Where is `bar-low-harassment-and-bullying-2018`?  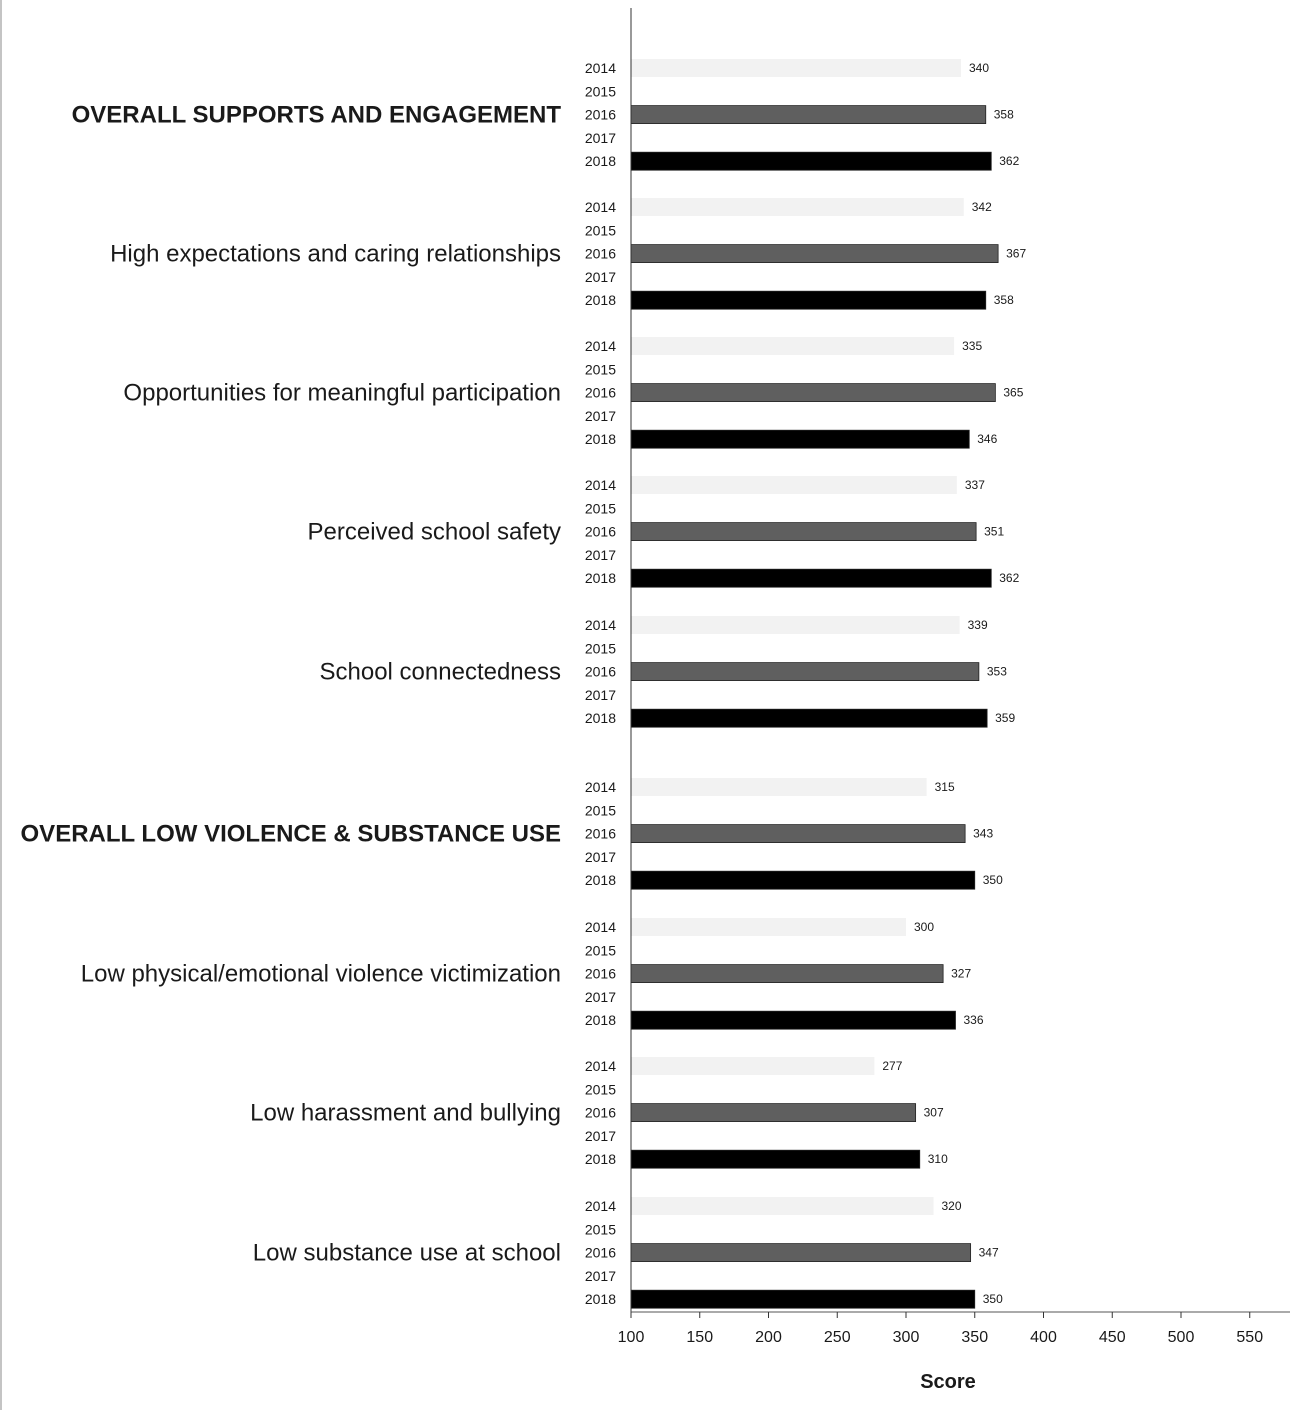
bar-low-harassment-and-bullying-2018 is located at coordinates (775, 1159).